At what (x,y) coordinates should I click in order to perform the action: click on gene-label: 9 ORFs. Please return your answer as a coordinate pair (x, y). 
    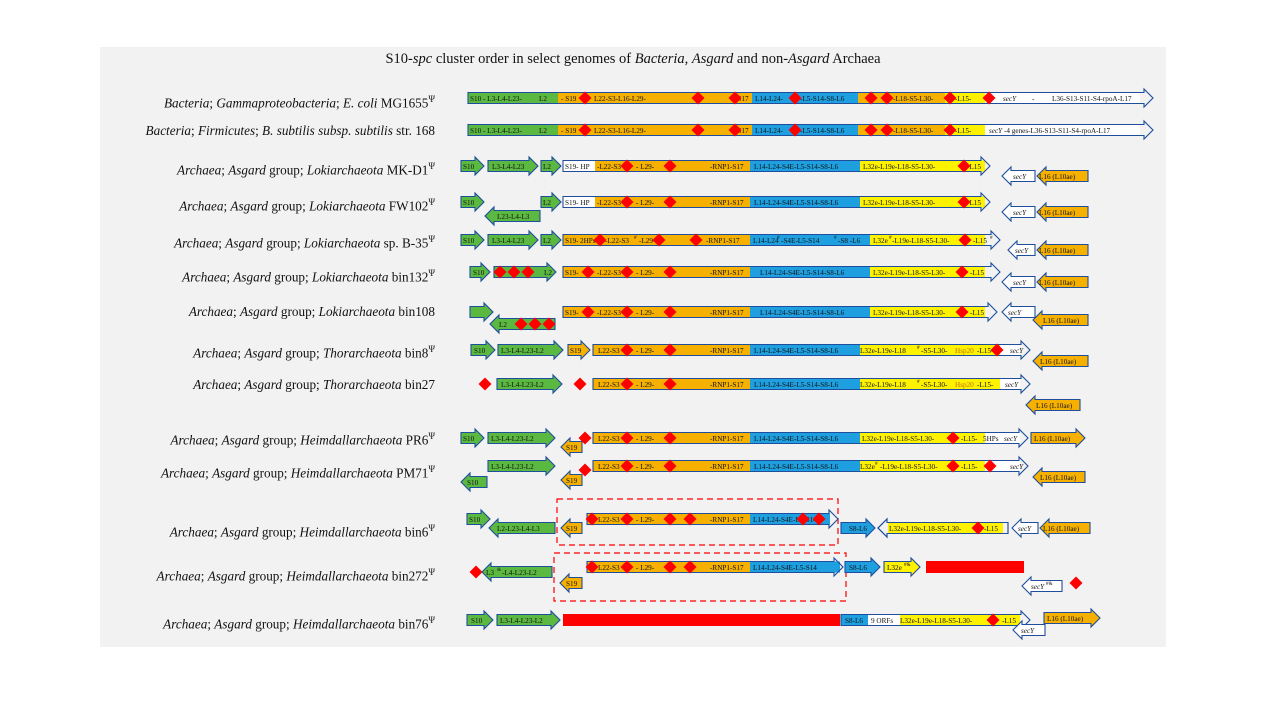
    Looking at the image, I should click on (882, 621).